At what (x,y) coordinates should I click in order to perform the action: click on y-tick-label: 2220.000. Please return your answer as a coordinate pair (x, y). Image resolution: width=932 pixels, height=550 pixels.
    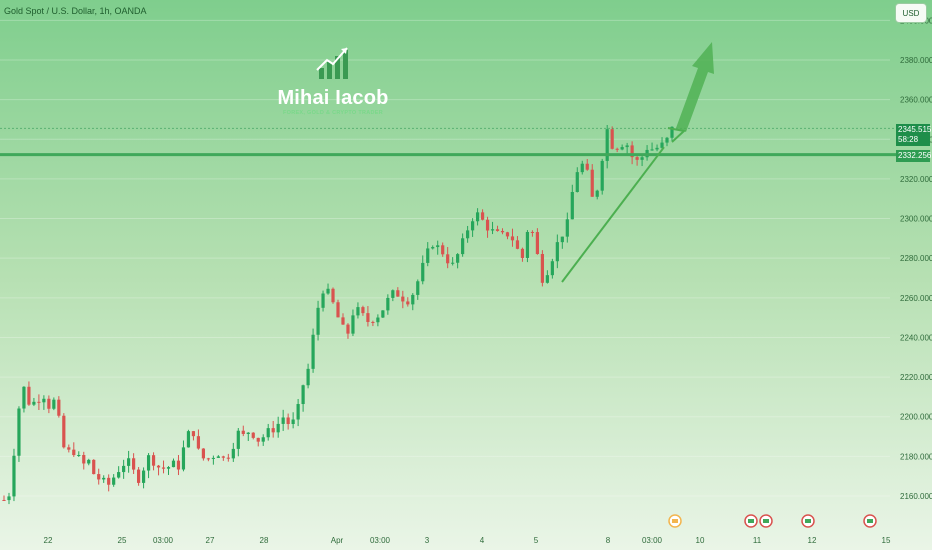
    Looking at the image, I should click on (916, 377).